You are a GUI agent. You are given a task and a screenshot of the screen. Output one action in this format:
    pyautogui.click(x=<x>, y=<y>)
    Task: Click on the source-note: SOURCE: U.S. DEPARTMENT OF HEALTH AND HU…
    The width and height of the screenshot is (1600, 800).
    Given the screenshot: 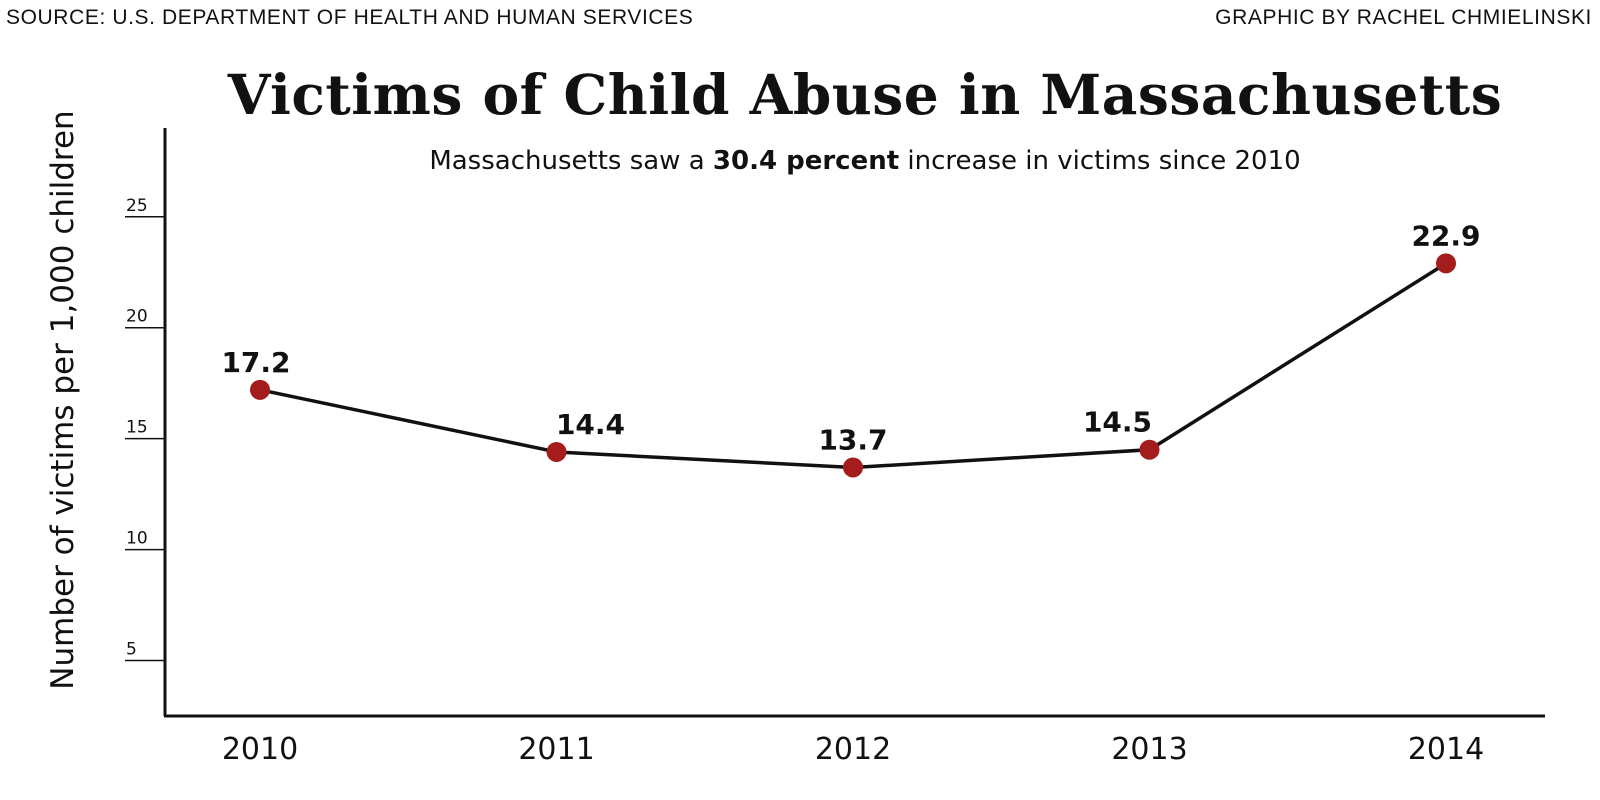 What is the action you would take?
    pyautogui.click(x=350, y=17)
    